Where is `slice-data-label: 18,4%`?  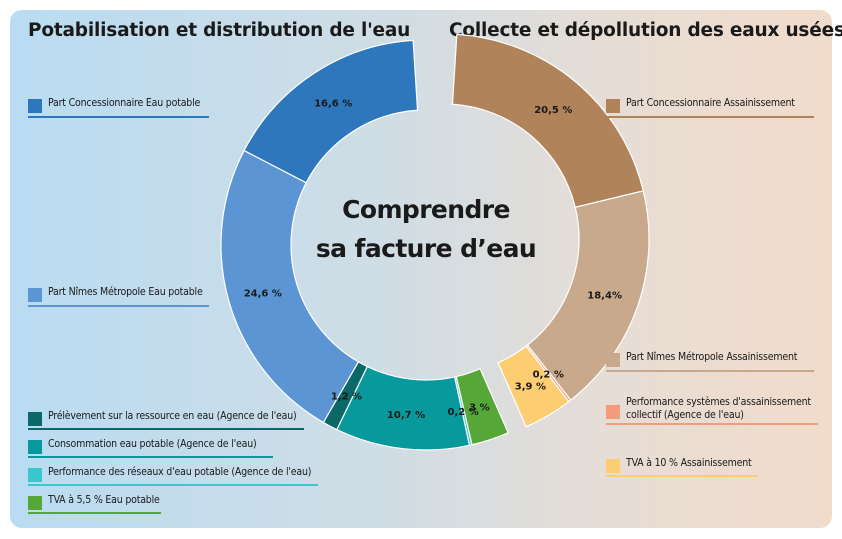 slice-data-label: 18,4% is located at coordinates (604, 296).